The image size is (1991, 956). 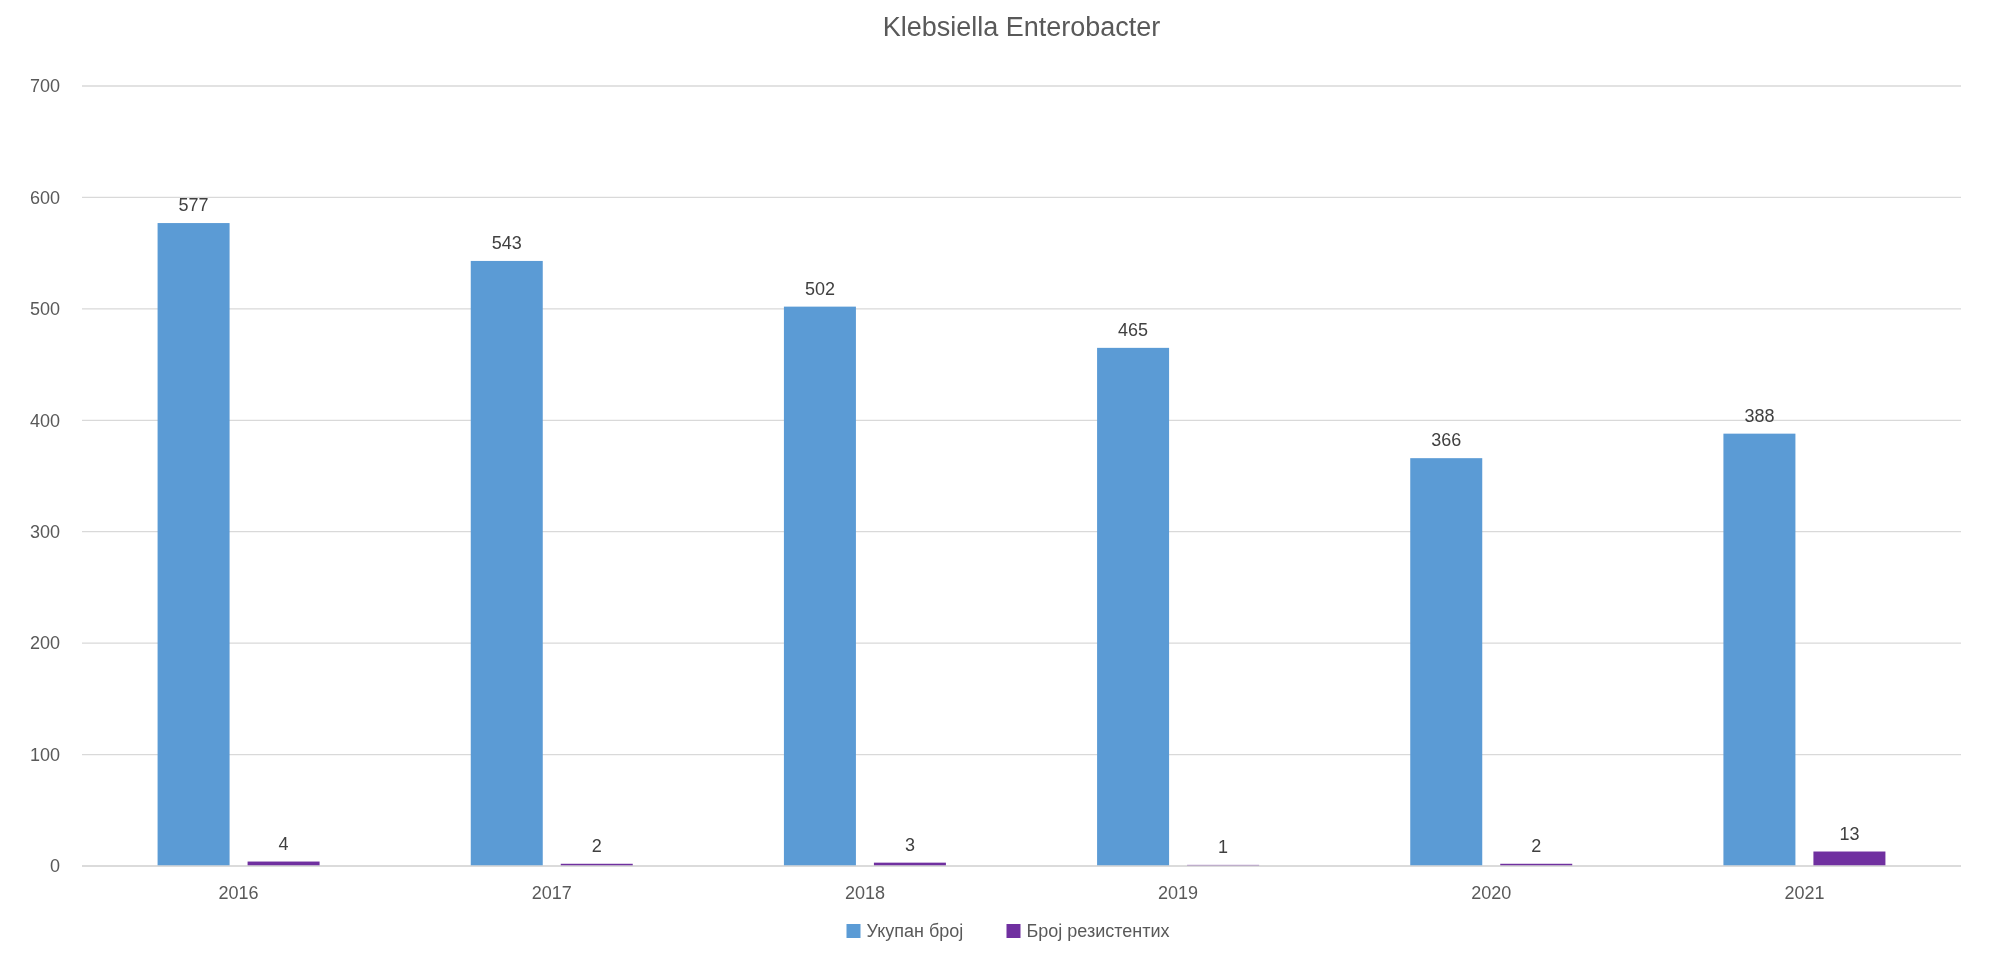 I want to click on x-tick-label: 2017, so click(x=551, y=893).